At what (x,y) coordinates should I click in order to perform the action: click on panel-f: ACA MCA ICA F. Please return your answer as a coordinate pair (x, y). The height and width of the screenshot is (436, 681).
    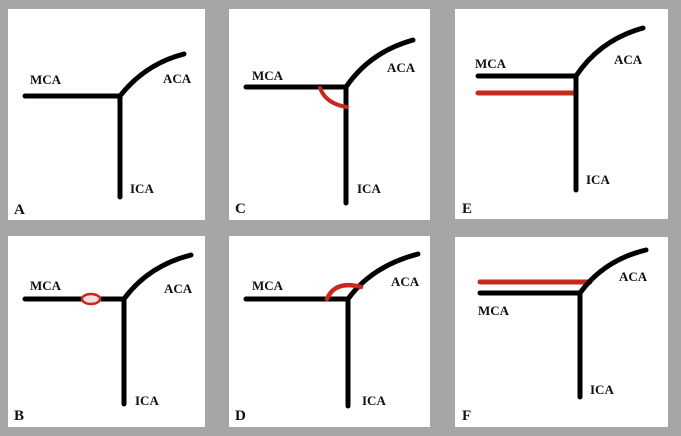
    Looking at the image, I should click on (561, 332).